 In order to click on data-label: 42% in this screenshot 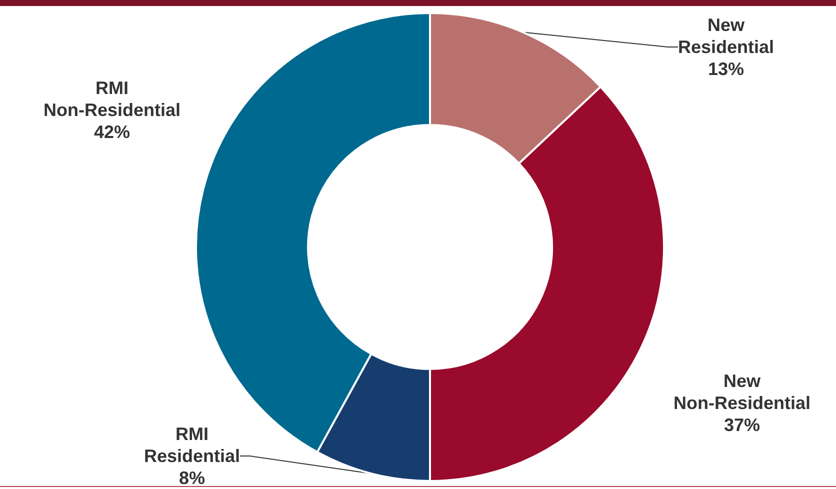, I will do `click(112, 132)`.